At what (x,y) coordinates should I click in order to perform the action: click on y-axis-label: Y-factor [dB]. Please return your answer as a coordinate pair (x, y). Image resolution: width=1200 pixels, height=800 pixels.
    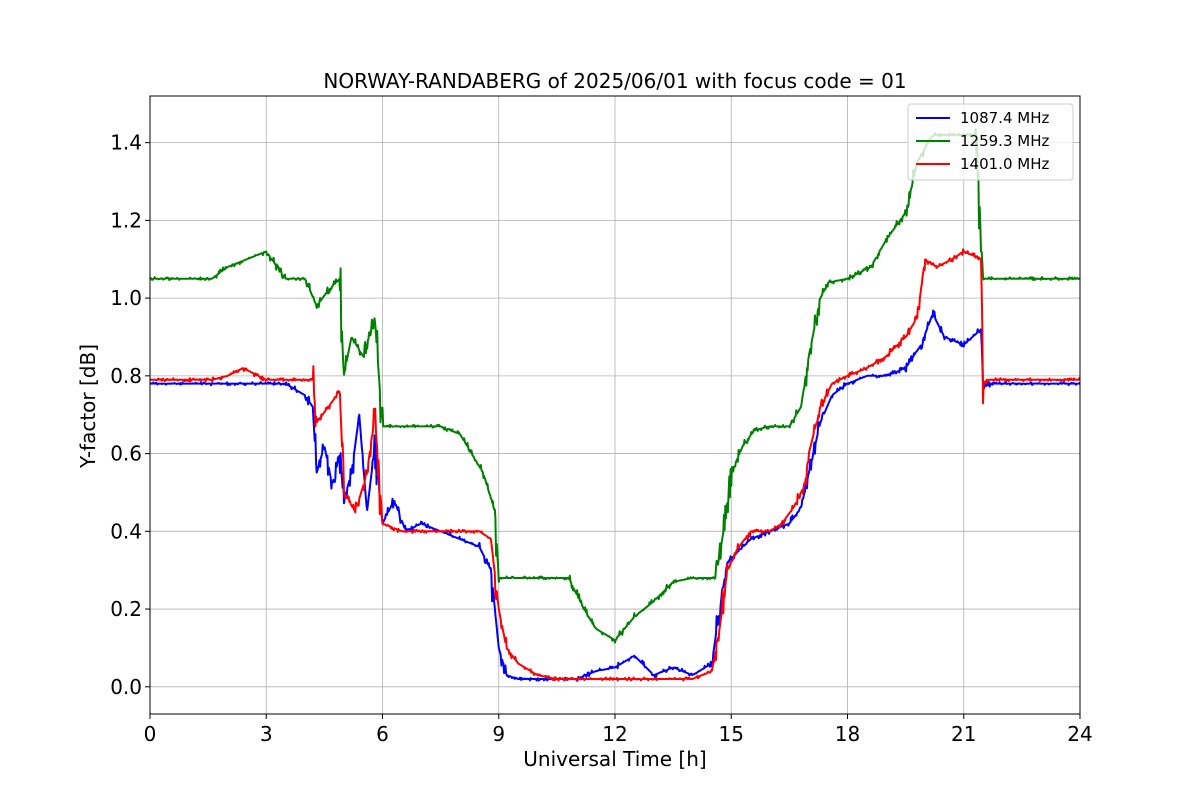
    Looking at the image, I should click on (88, 406).